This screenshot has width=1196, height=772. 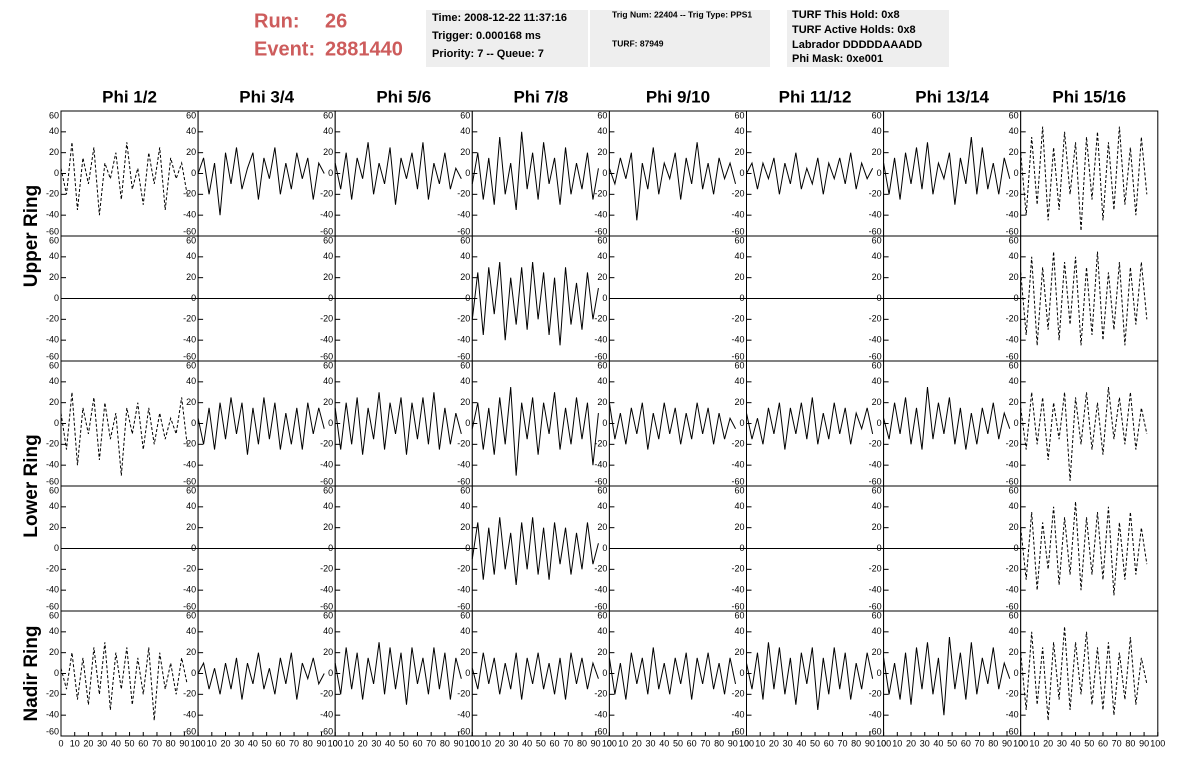 I want to click on row-title: Lower Ring, so click(x=31, y=485).